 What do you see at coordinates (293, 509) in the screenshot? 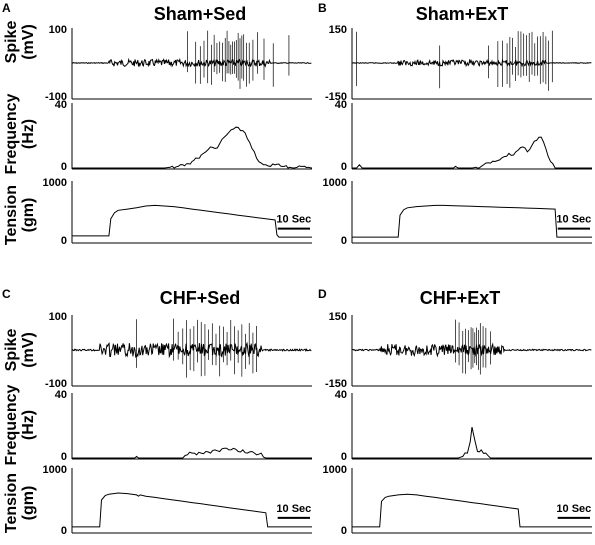
I see `scale-bar-label-c: 10 Sec` at bounding box center [293, 509].